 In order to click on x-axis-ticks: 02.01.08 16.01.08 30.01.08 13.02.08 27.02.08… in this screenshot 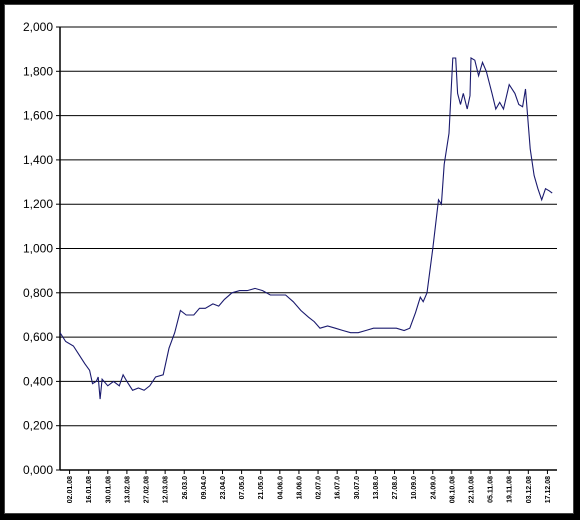, I will do `click(309, 486)`.